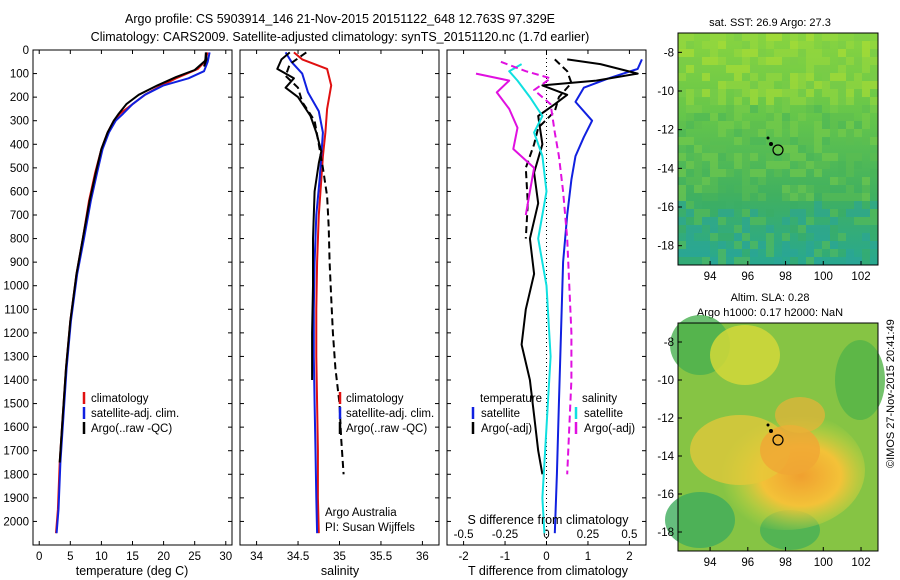 This screenshot has height=580, width=900. I want to click on x-tick-label: 30, so click(225, 557).